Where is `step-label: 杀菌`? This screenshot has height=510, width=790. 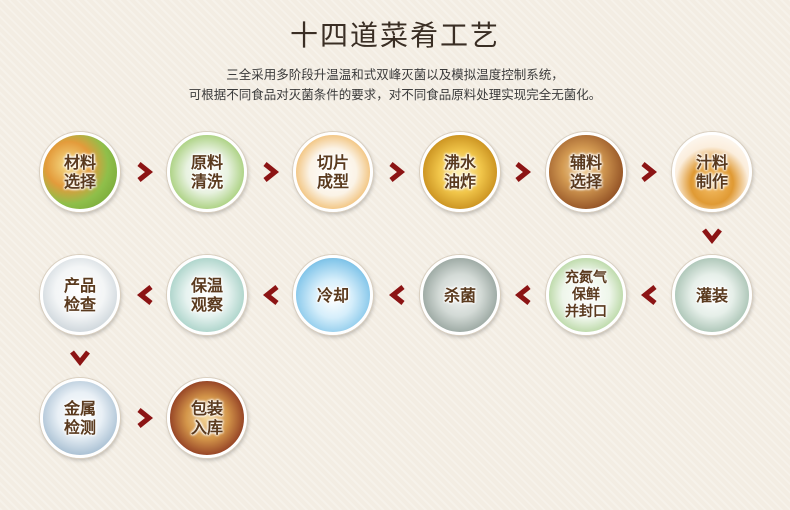
step-label: 杀菌 is located at coordinates (459, 295).